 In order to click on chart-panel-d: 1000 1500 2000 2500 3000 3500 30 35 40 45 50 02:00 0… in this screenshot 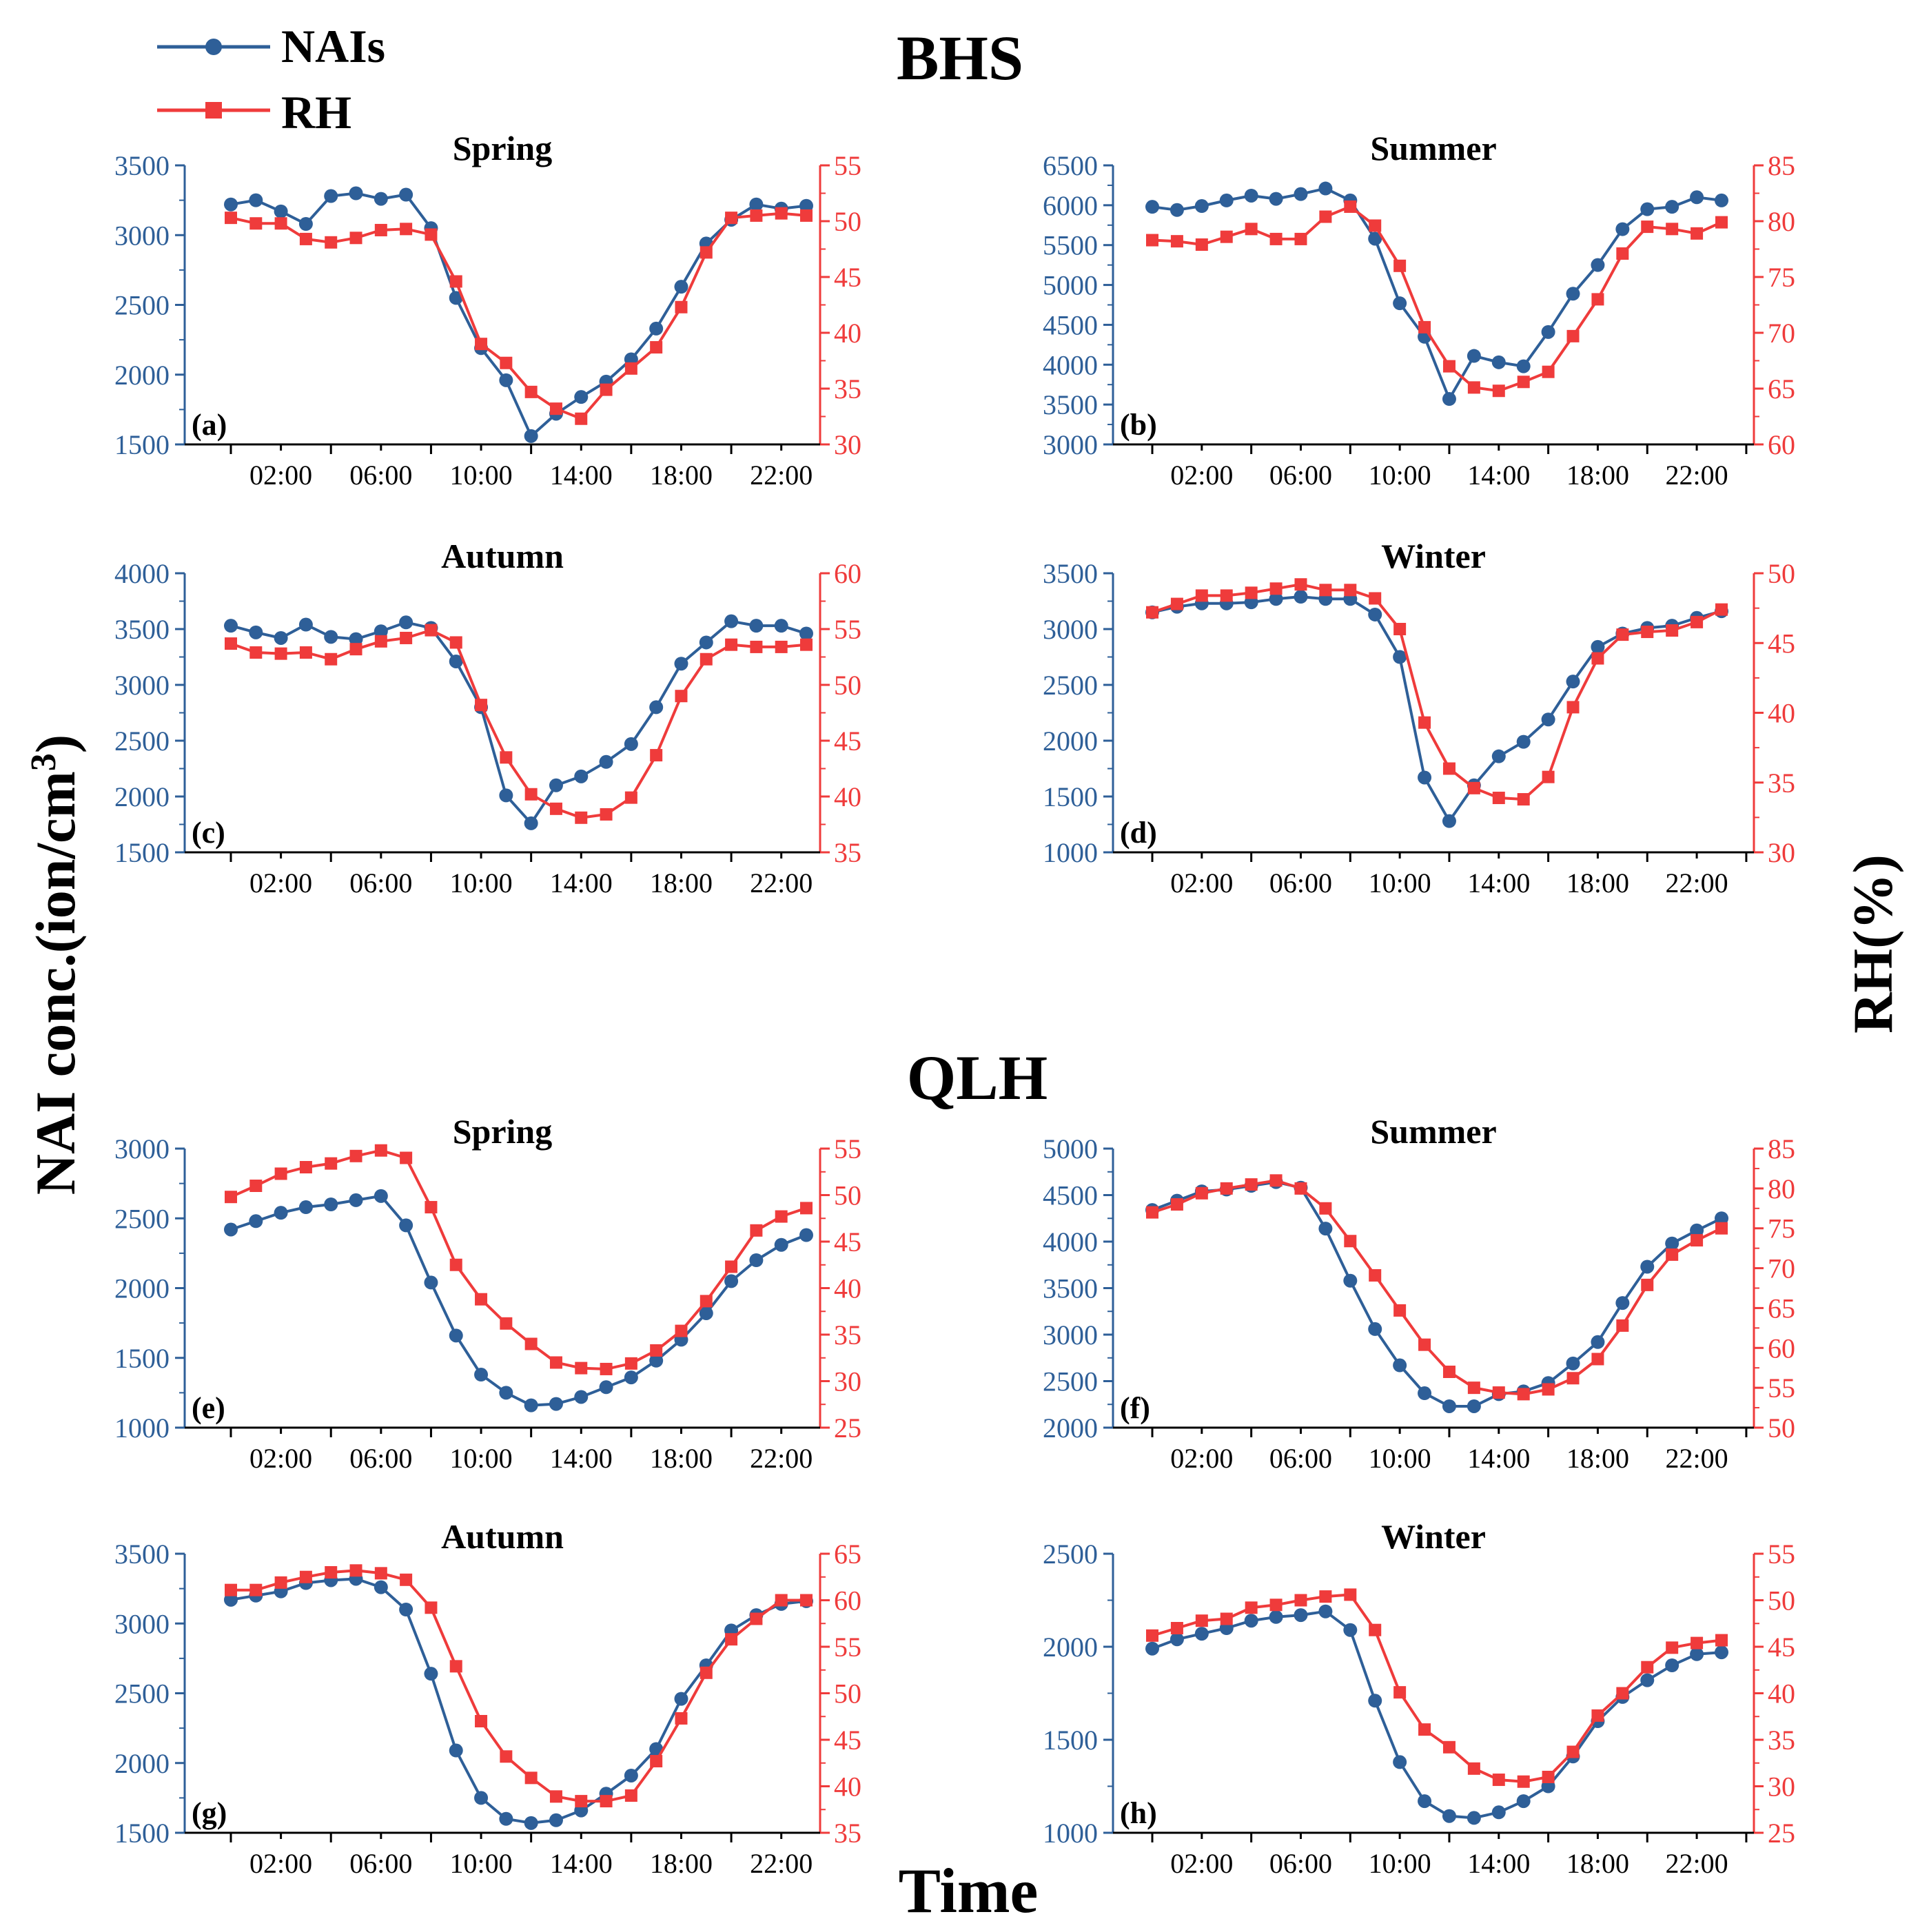, I will do `click(1419, 717)`.